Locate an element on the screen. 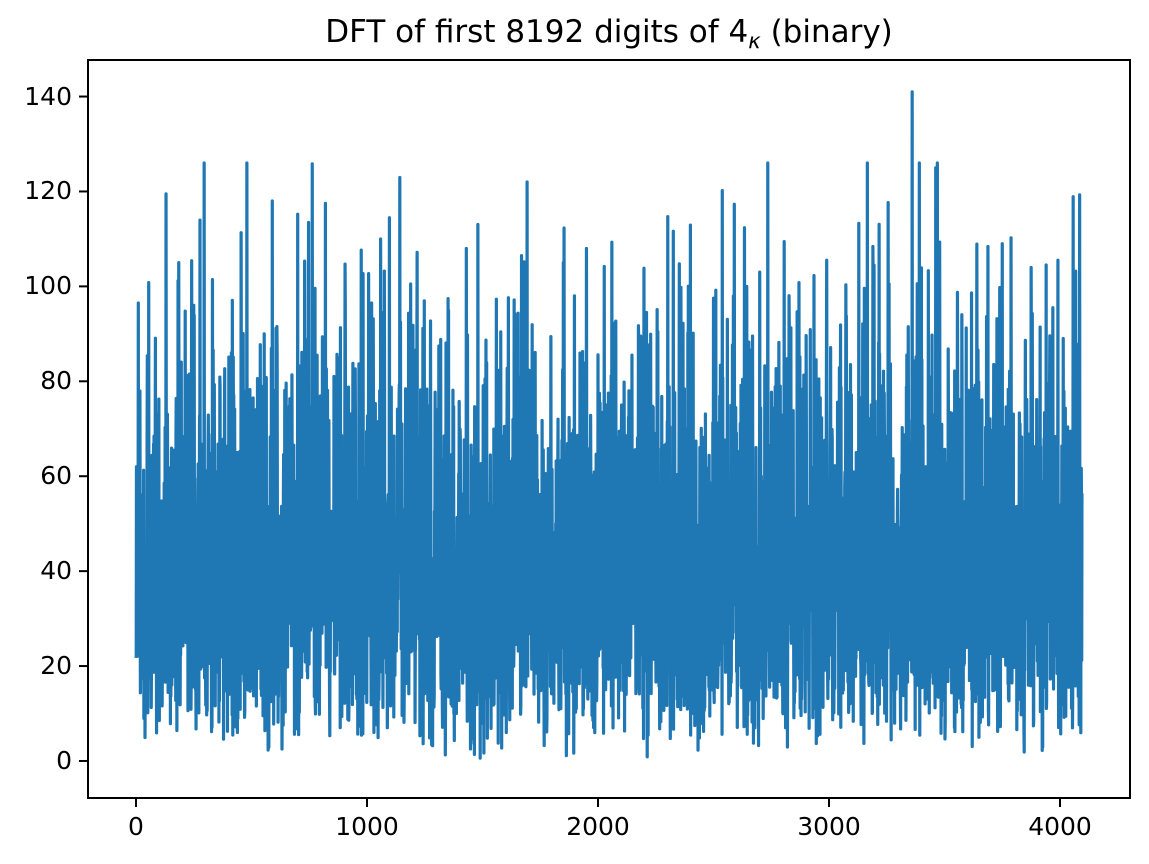 The image size is (1149, 864). y-tick-label: 0 is located at coordinates (64, 760).